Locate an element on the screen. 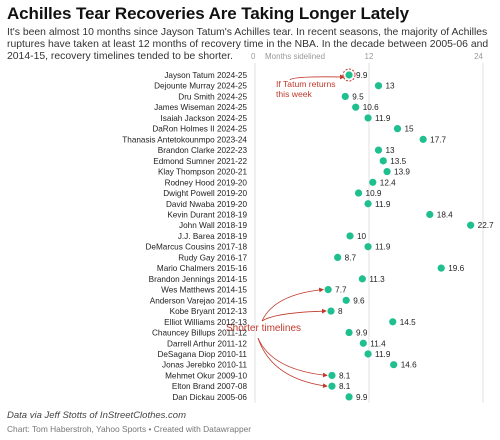 The width and height of the screenshot is (500, 440). value-label: 7.7 is located at coordinates (341, 290).